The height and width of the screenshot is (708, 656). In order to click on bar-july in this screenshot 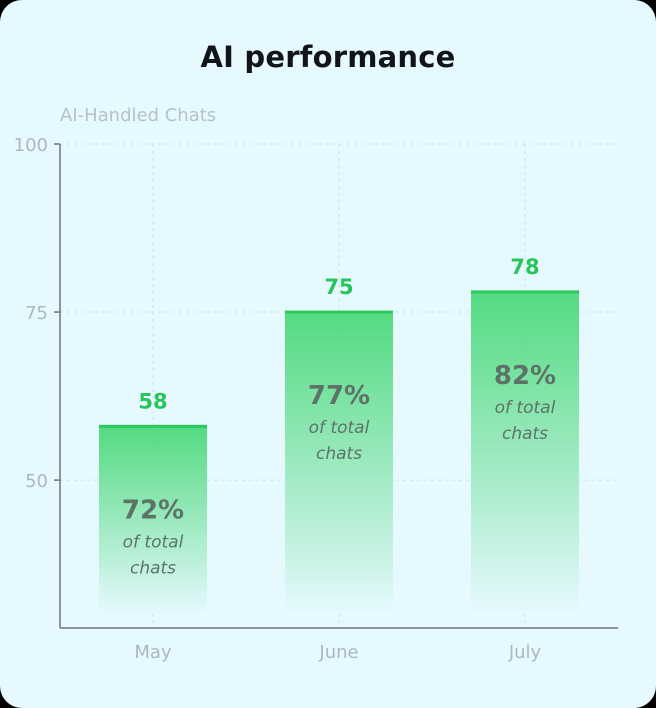, I will do `click(525, 452)`.